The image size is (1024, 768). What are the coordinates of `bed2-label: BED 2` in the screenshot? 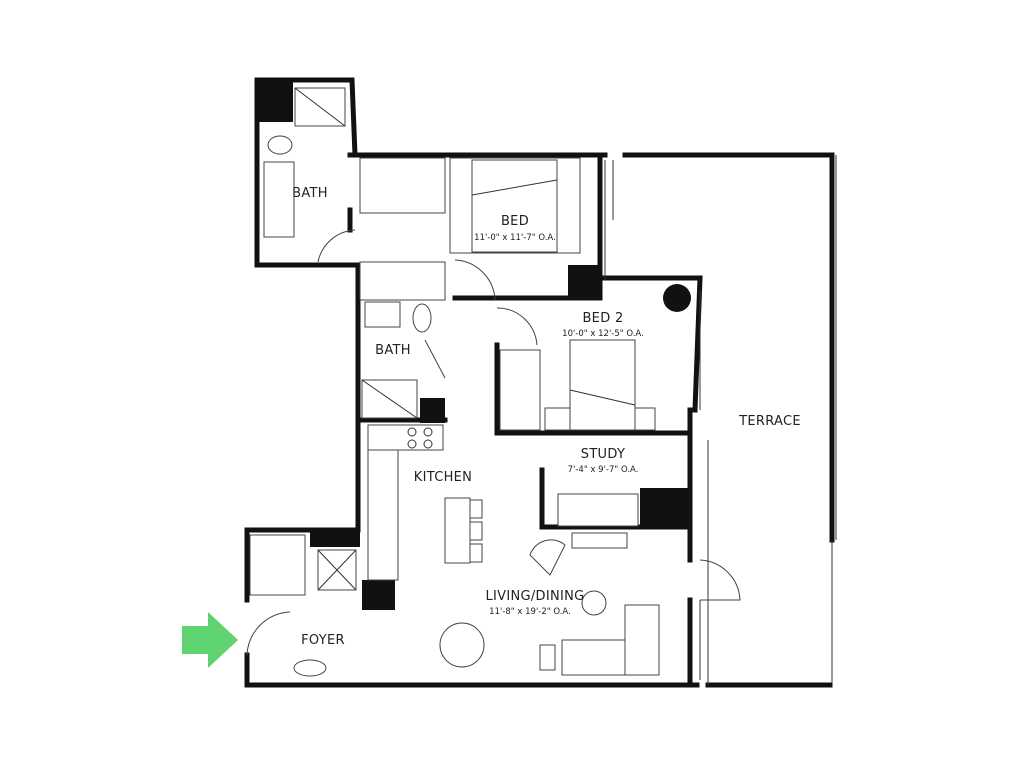 It's located at (602, 318).